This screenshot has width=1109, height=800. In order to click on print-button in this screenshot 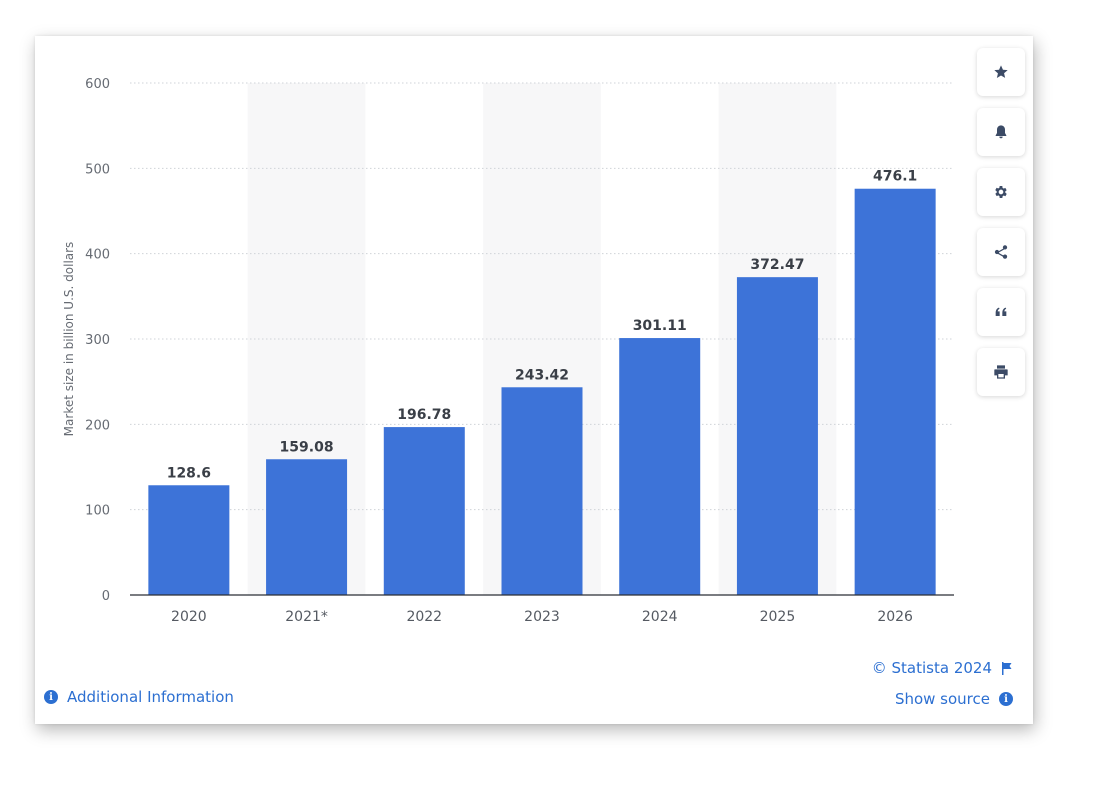, I will do `click(1001, 372)`.